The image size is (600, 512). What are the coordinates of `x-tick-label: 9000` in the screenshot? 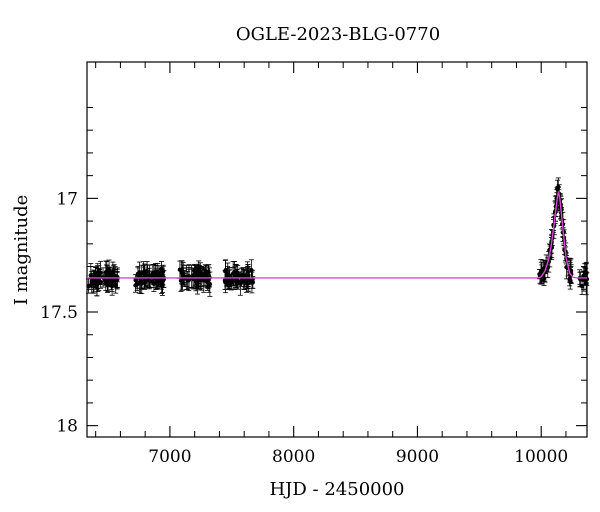 It's located at (417, 457).